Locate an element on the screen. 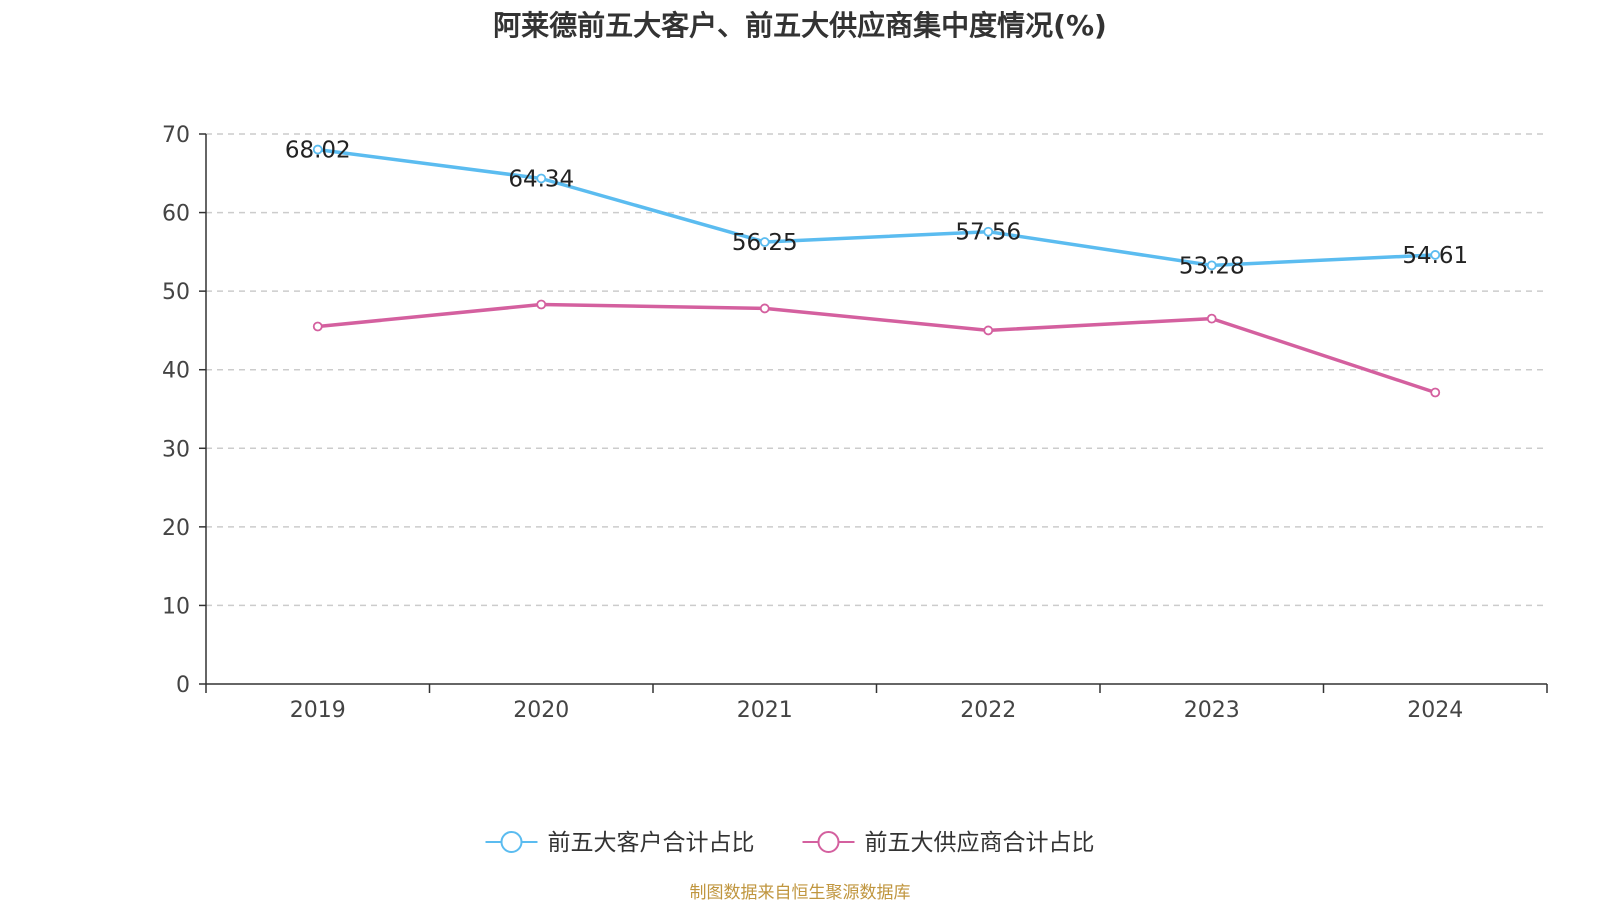  y-tick-label: 40 is located at coordinates (176, 371).